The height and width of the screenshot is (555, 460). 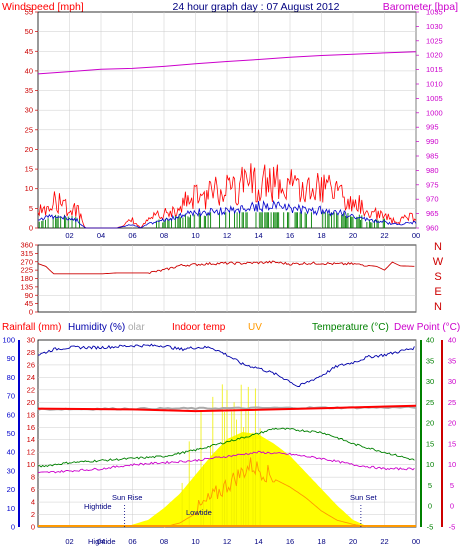 I want to click on humidity-tick-label: 70, so click(x=11, y=396).